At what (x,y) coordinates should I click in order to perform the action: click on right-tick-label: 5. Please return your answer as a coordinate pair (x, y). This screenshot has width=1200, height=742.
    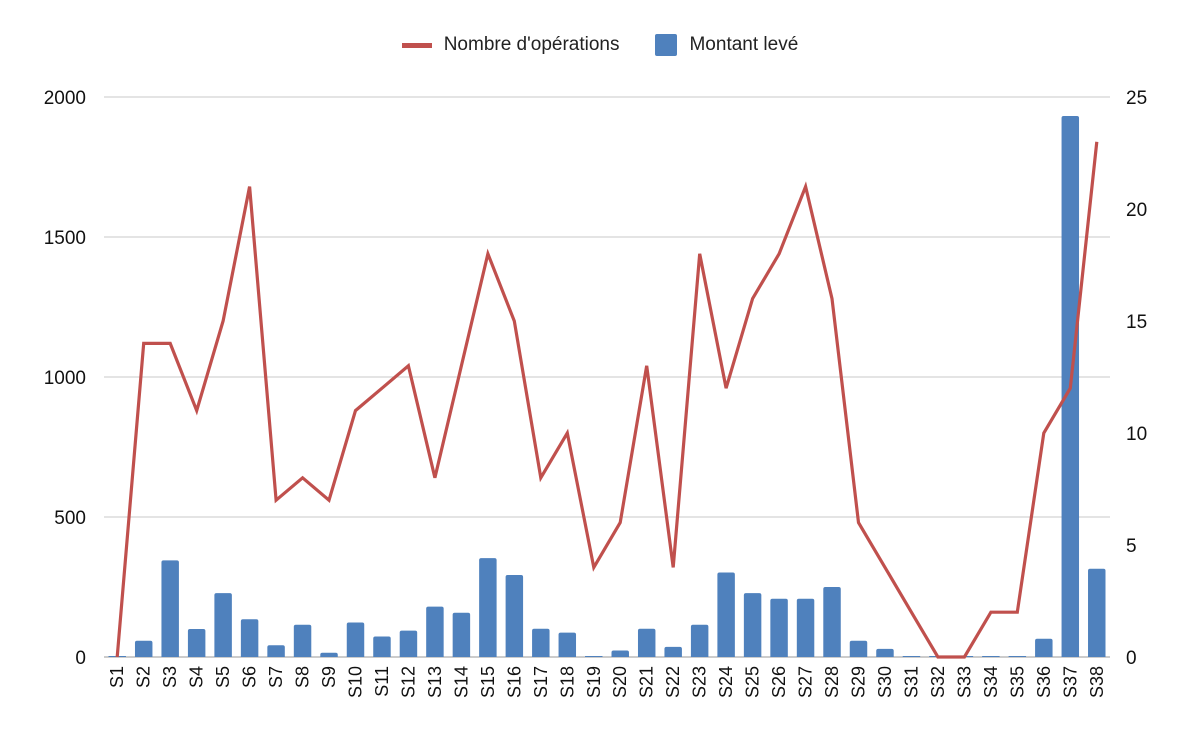
    Looking at the image, I should click on (1131, 546).